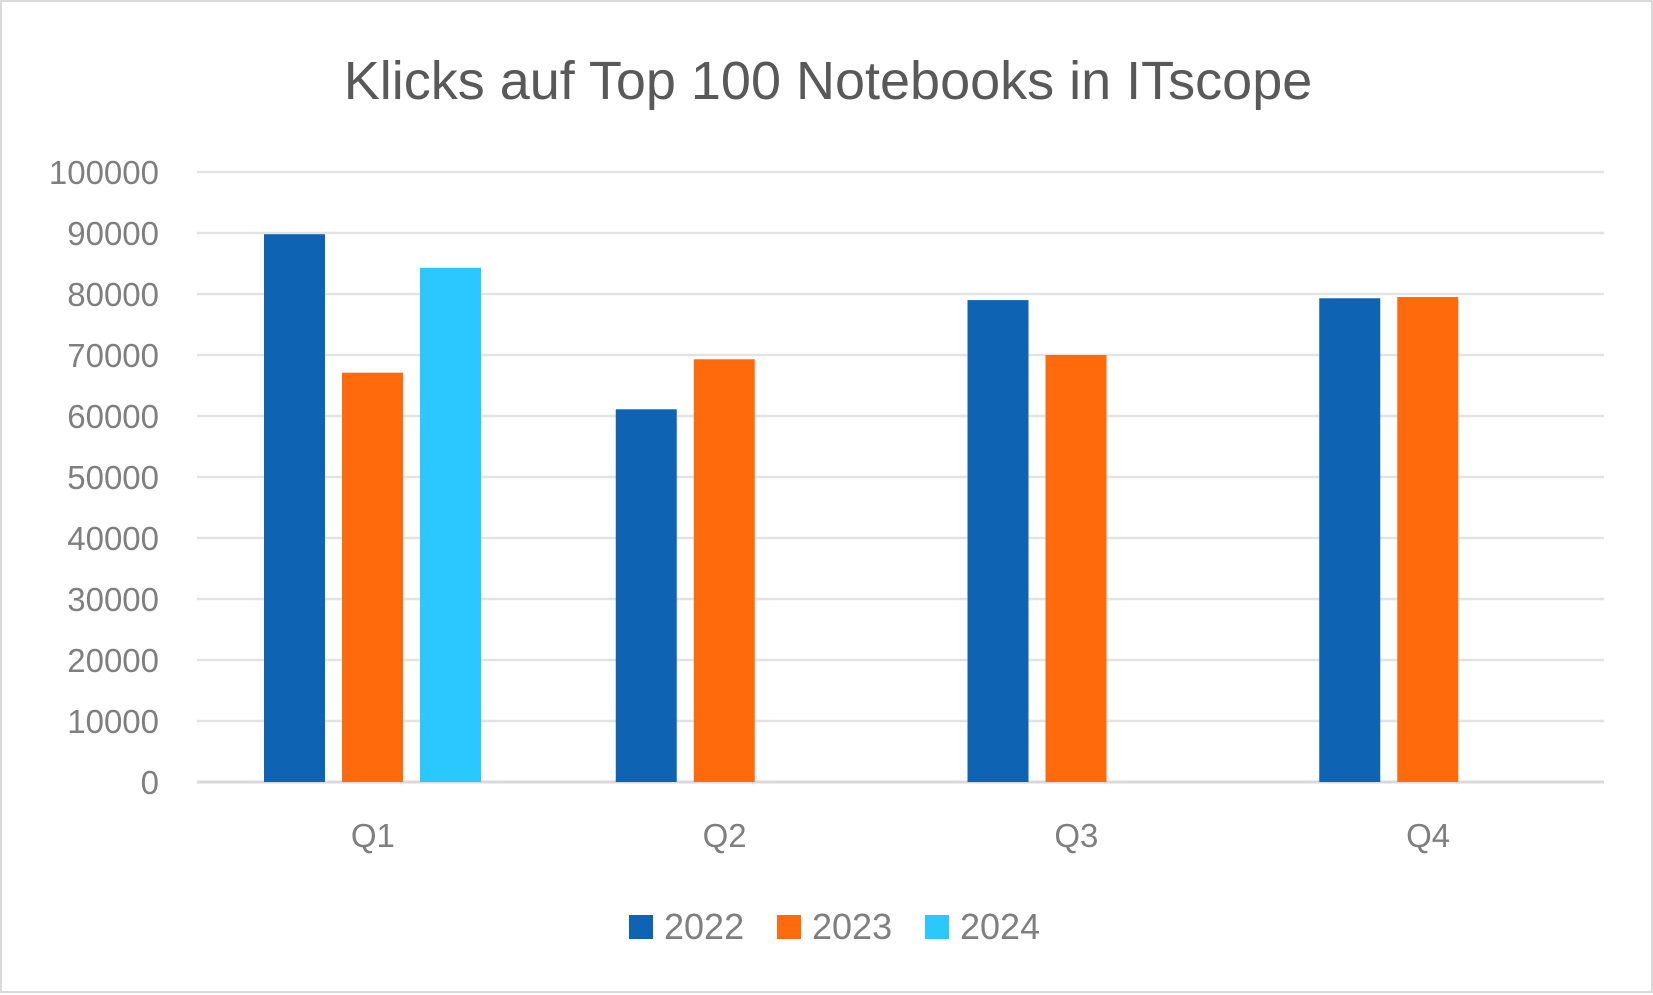 The image size is (1653, 995). What do you see at coordinates (704, 926) in the screenshot?
I see `legend-label: 2022` at bounding box center [704, 926].